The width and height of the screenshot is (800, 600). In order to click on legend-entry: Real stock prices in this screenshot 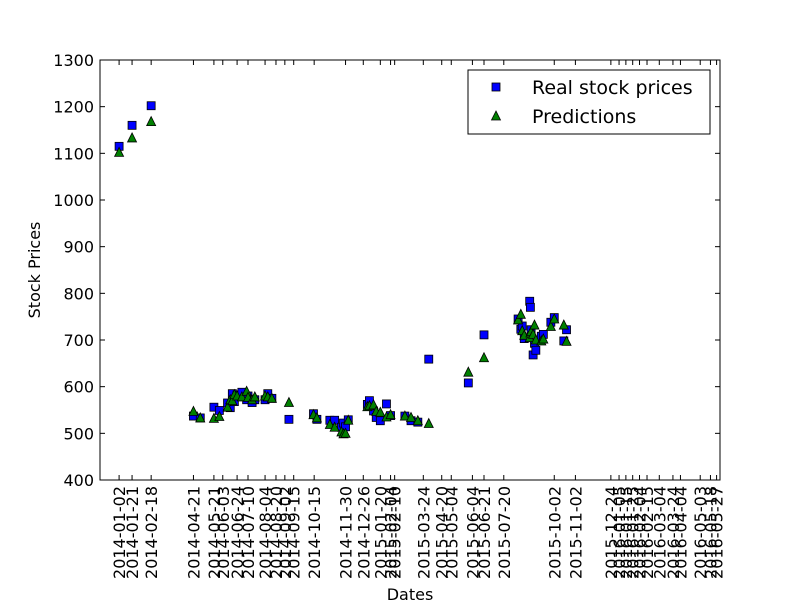, I will do `click(612, 88)`.